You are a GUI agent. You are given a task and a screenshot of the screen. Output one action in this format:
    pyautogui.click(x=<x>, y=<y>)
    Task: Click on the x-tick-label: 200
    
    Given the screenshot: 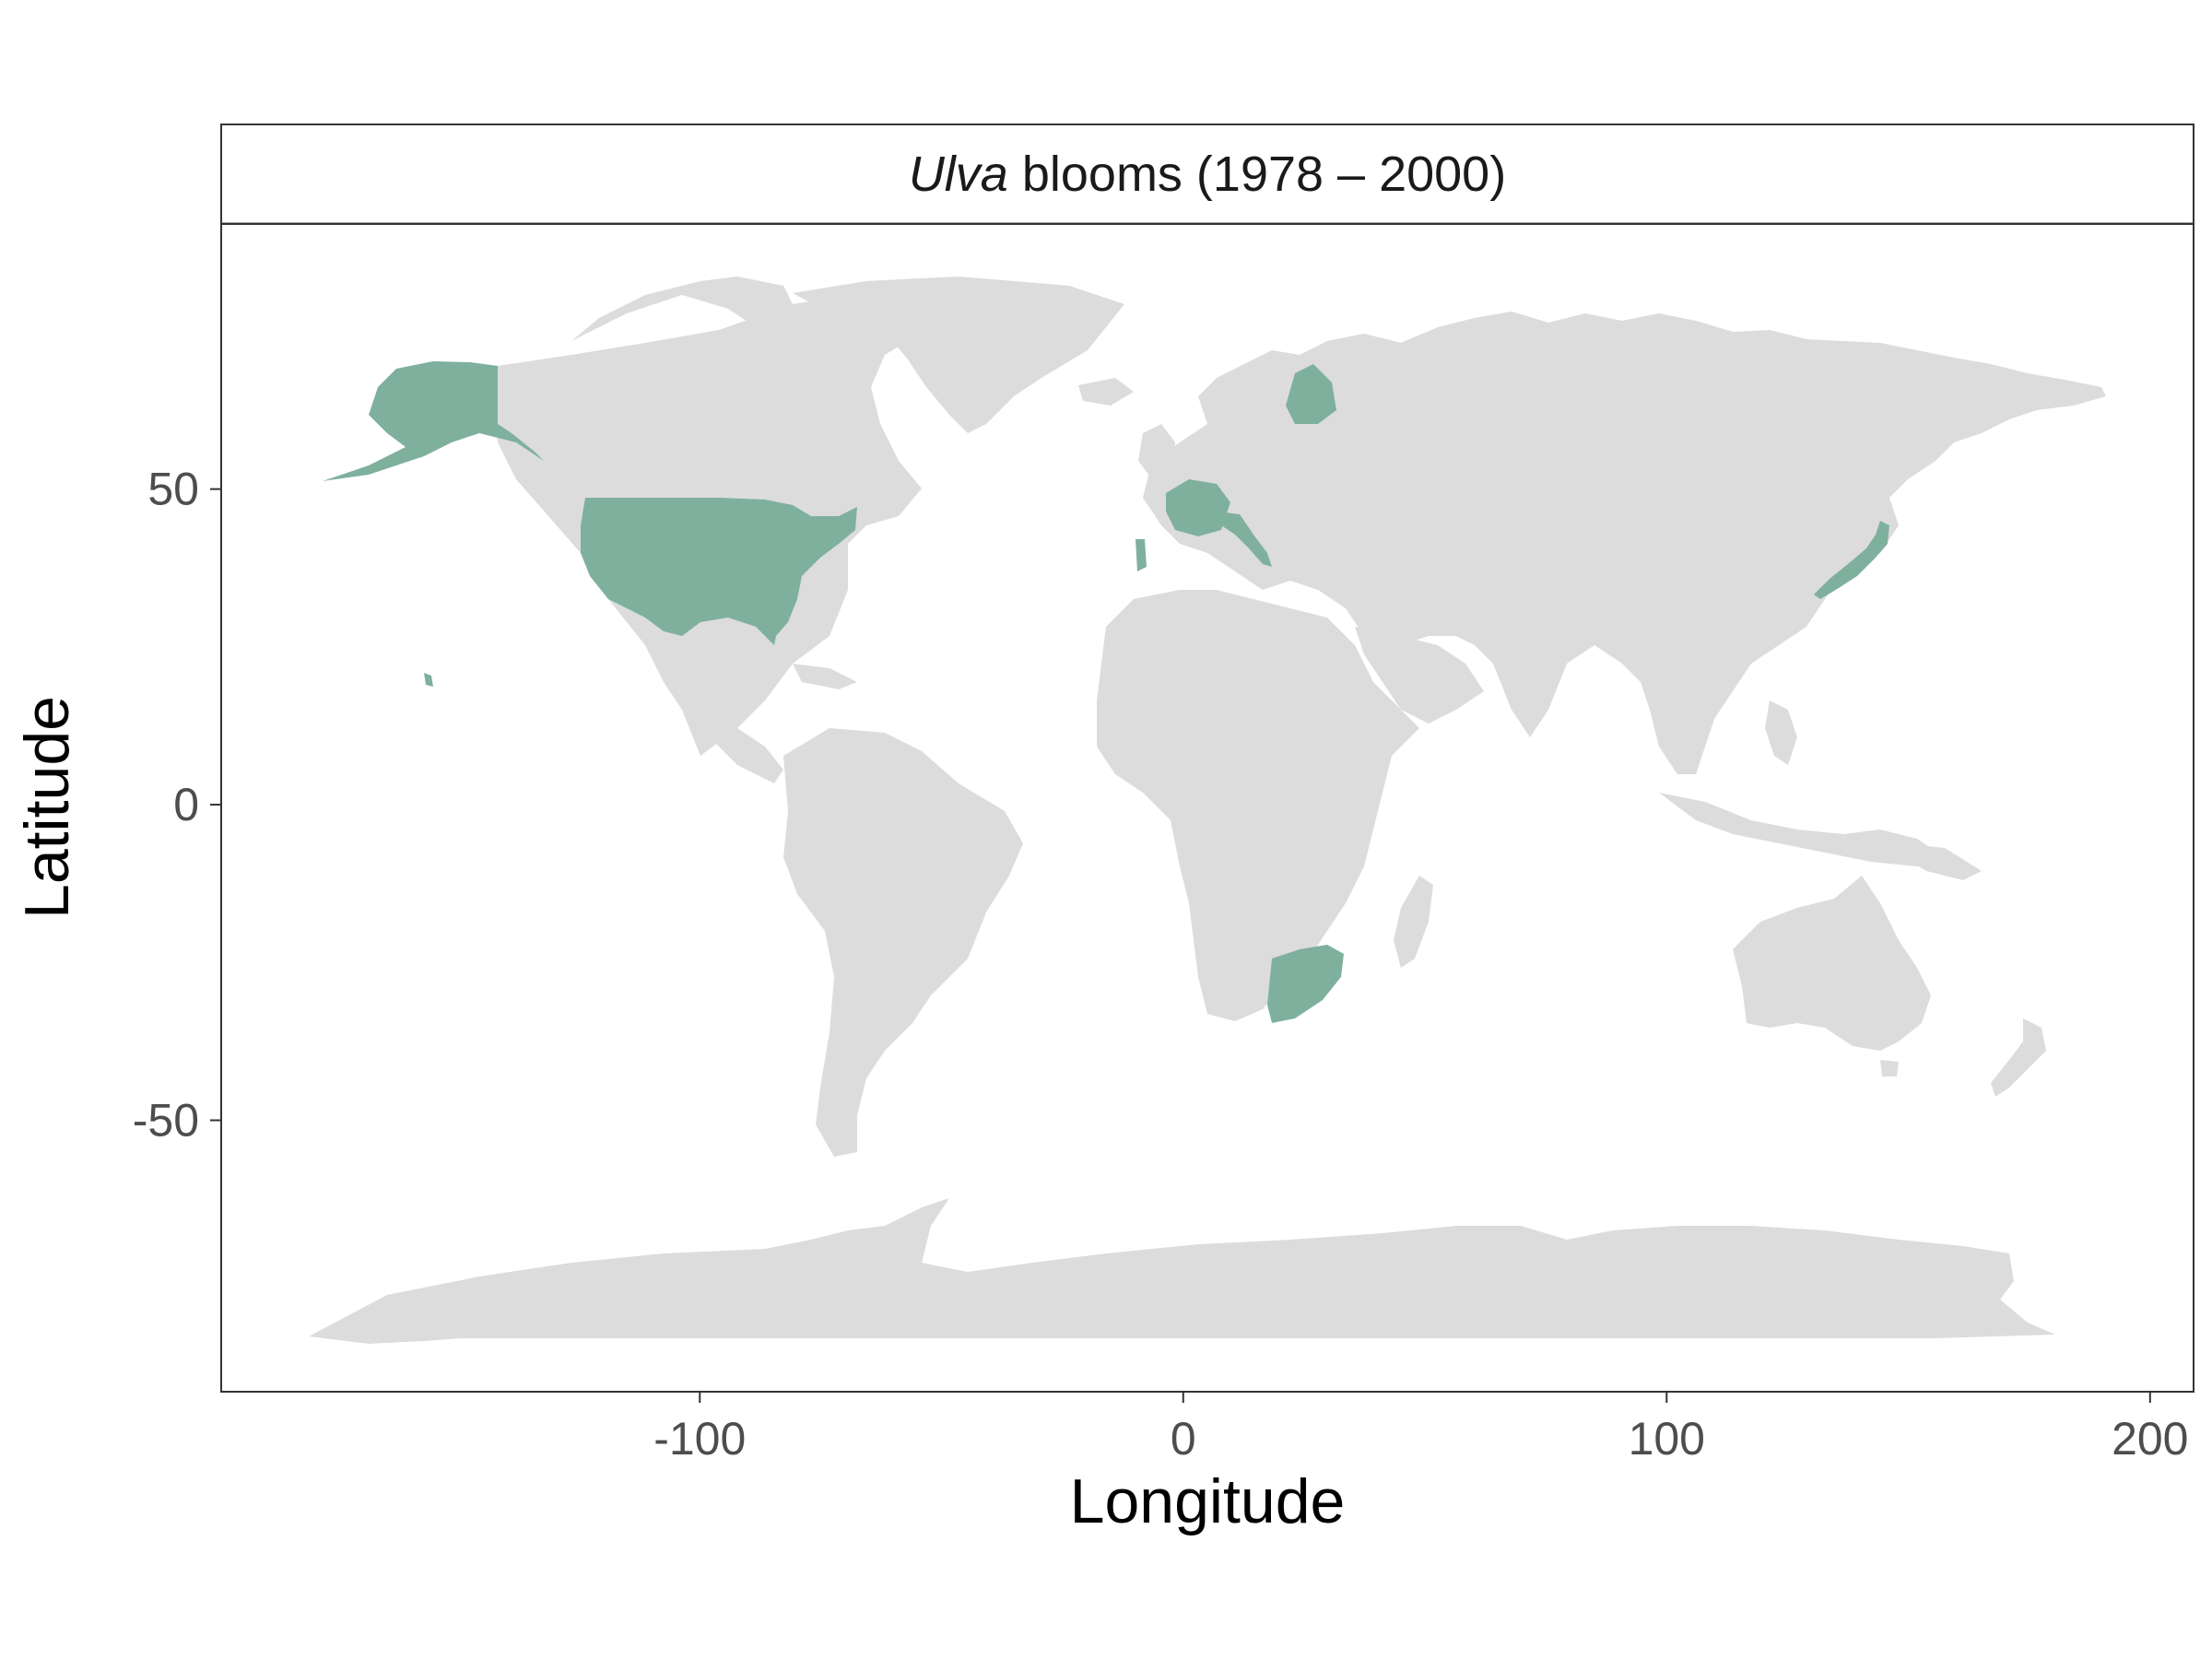 What is the action you would take?
    pyautogui.click(x=2150, y=1439)
    